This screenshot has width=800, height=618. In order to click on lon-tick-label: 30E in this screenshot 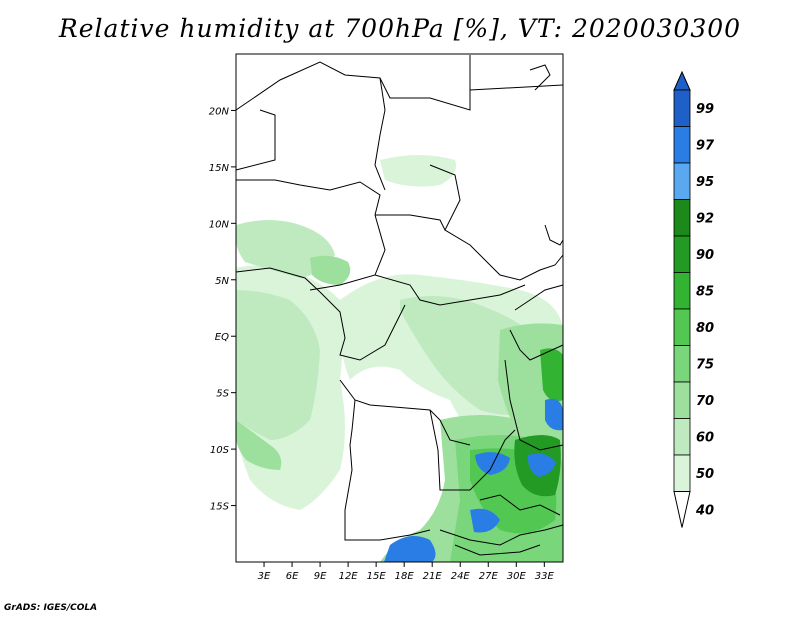, I will do `click(517, 576)`.